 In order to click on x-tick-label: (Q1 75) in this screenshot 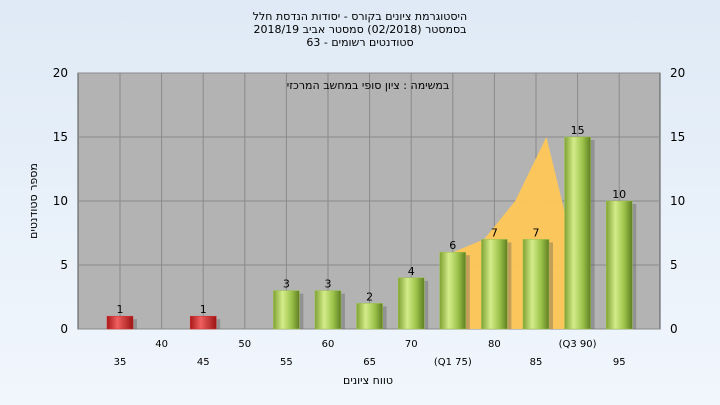, I will do `click(453, 362)`.